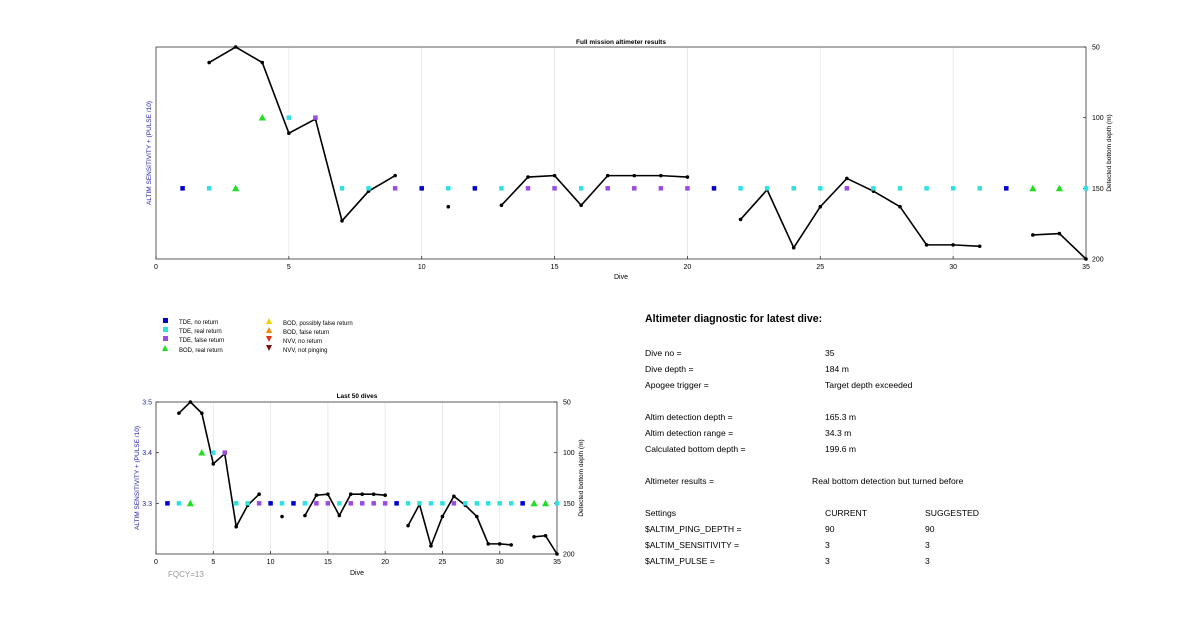  What do you see at coordinates (827, 561) in the screenshot?
I see `pulse-current: 3` at bounding box center [827, 561].